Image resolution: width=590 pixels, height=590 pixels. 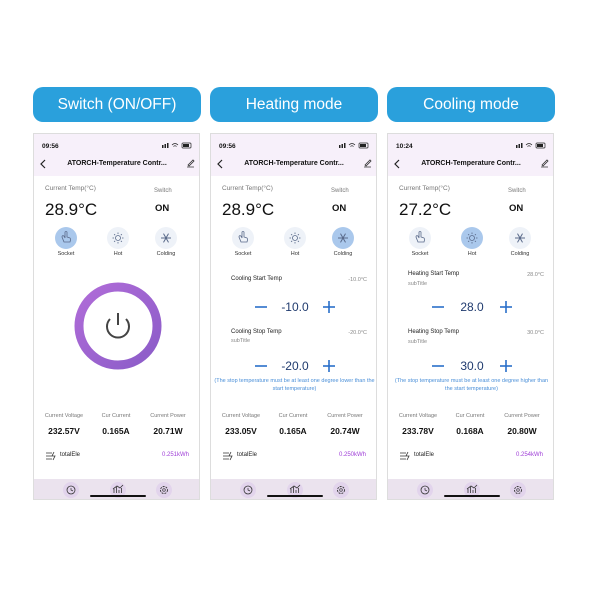 What do you see at coordinates (352, 455) in the screenshot?
I see `total-value: 0.250kWh` at bounding box center [352, 455].